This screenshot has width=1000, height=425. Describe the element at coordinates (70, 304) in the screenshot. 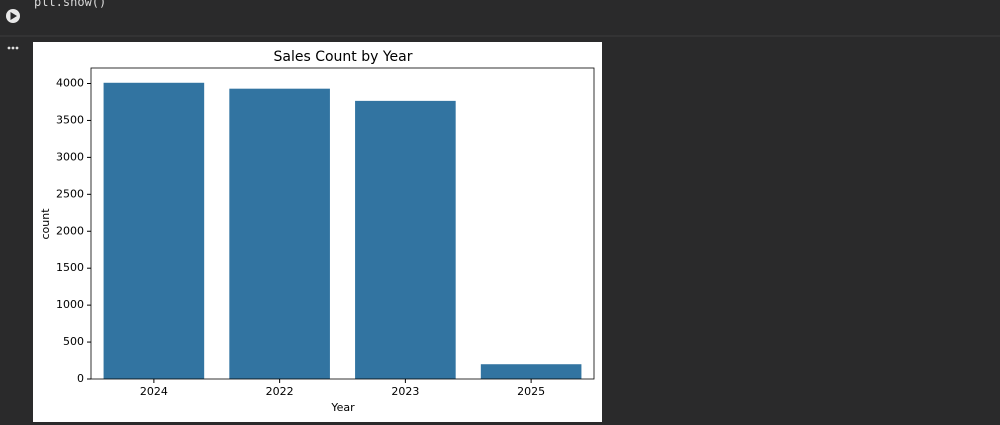

I see `y-tick-label: 1000` at that location.